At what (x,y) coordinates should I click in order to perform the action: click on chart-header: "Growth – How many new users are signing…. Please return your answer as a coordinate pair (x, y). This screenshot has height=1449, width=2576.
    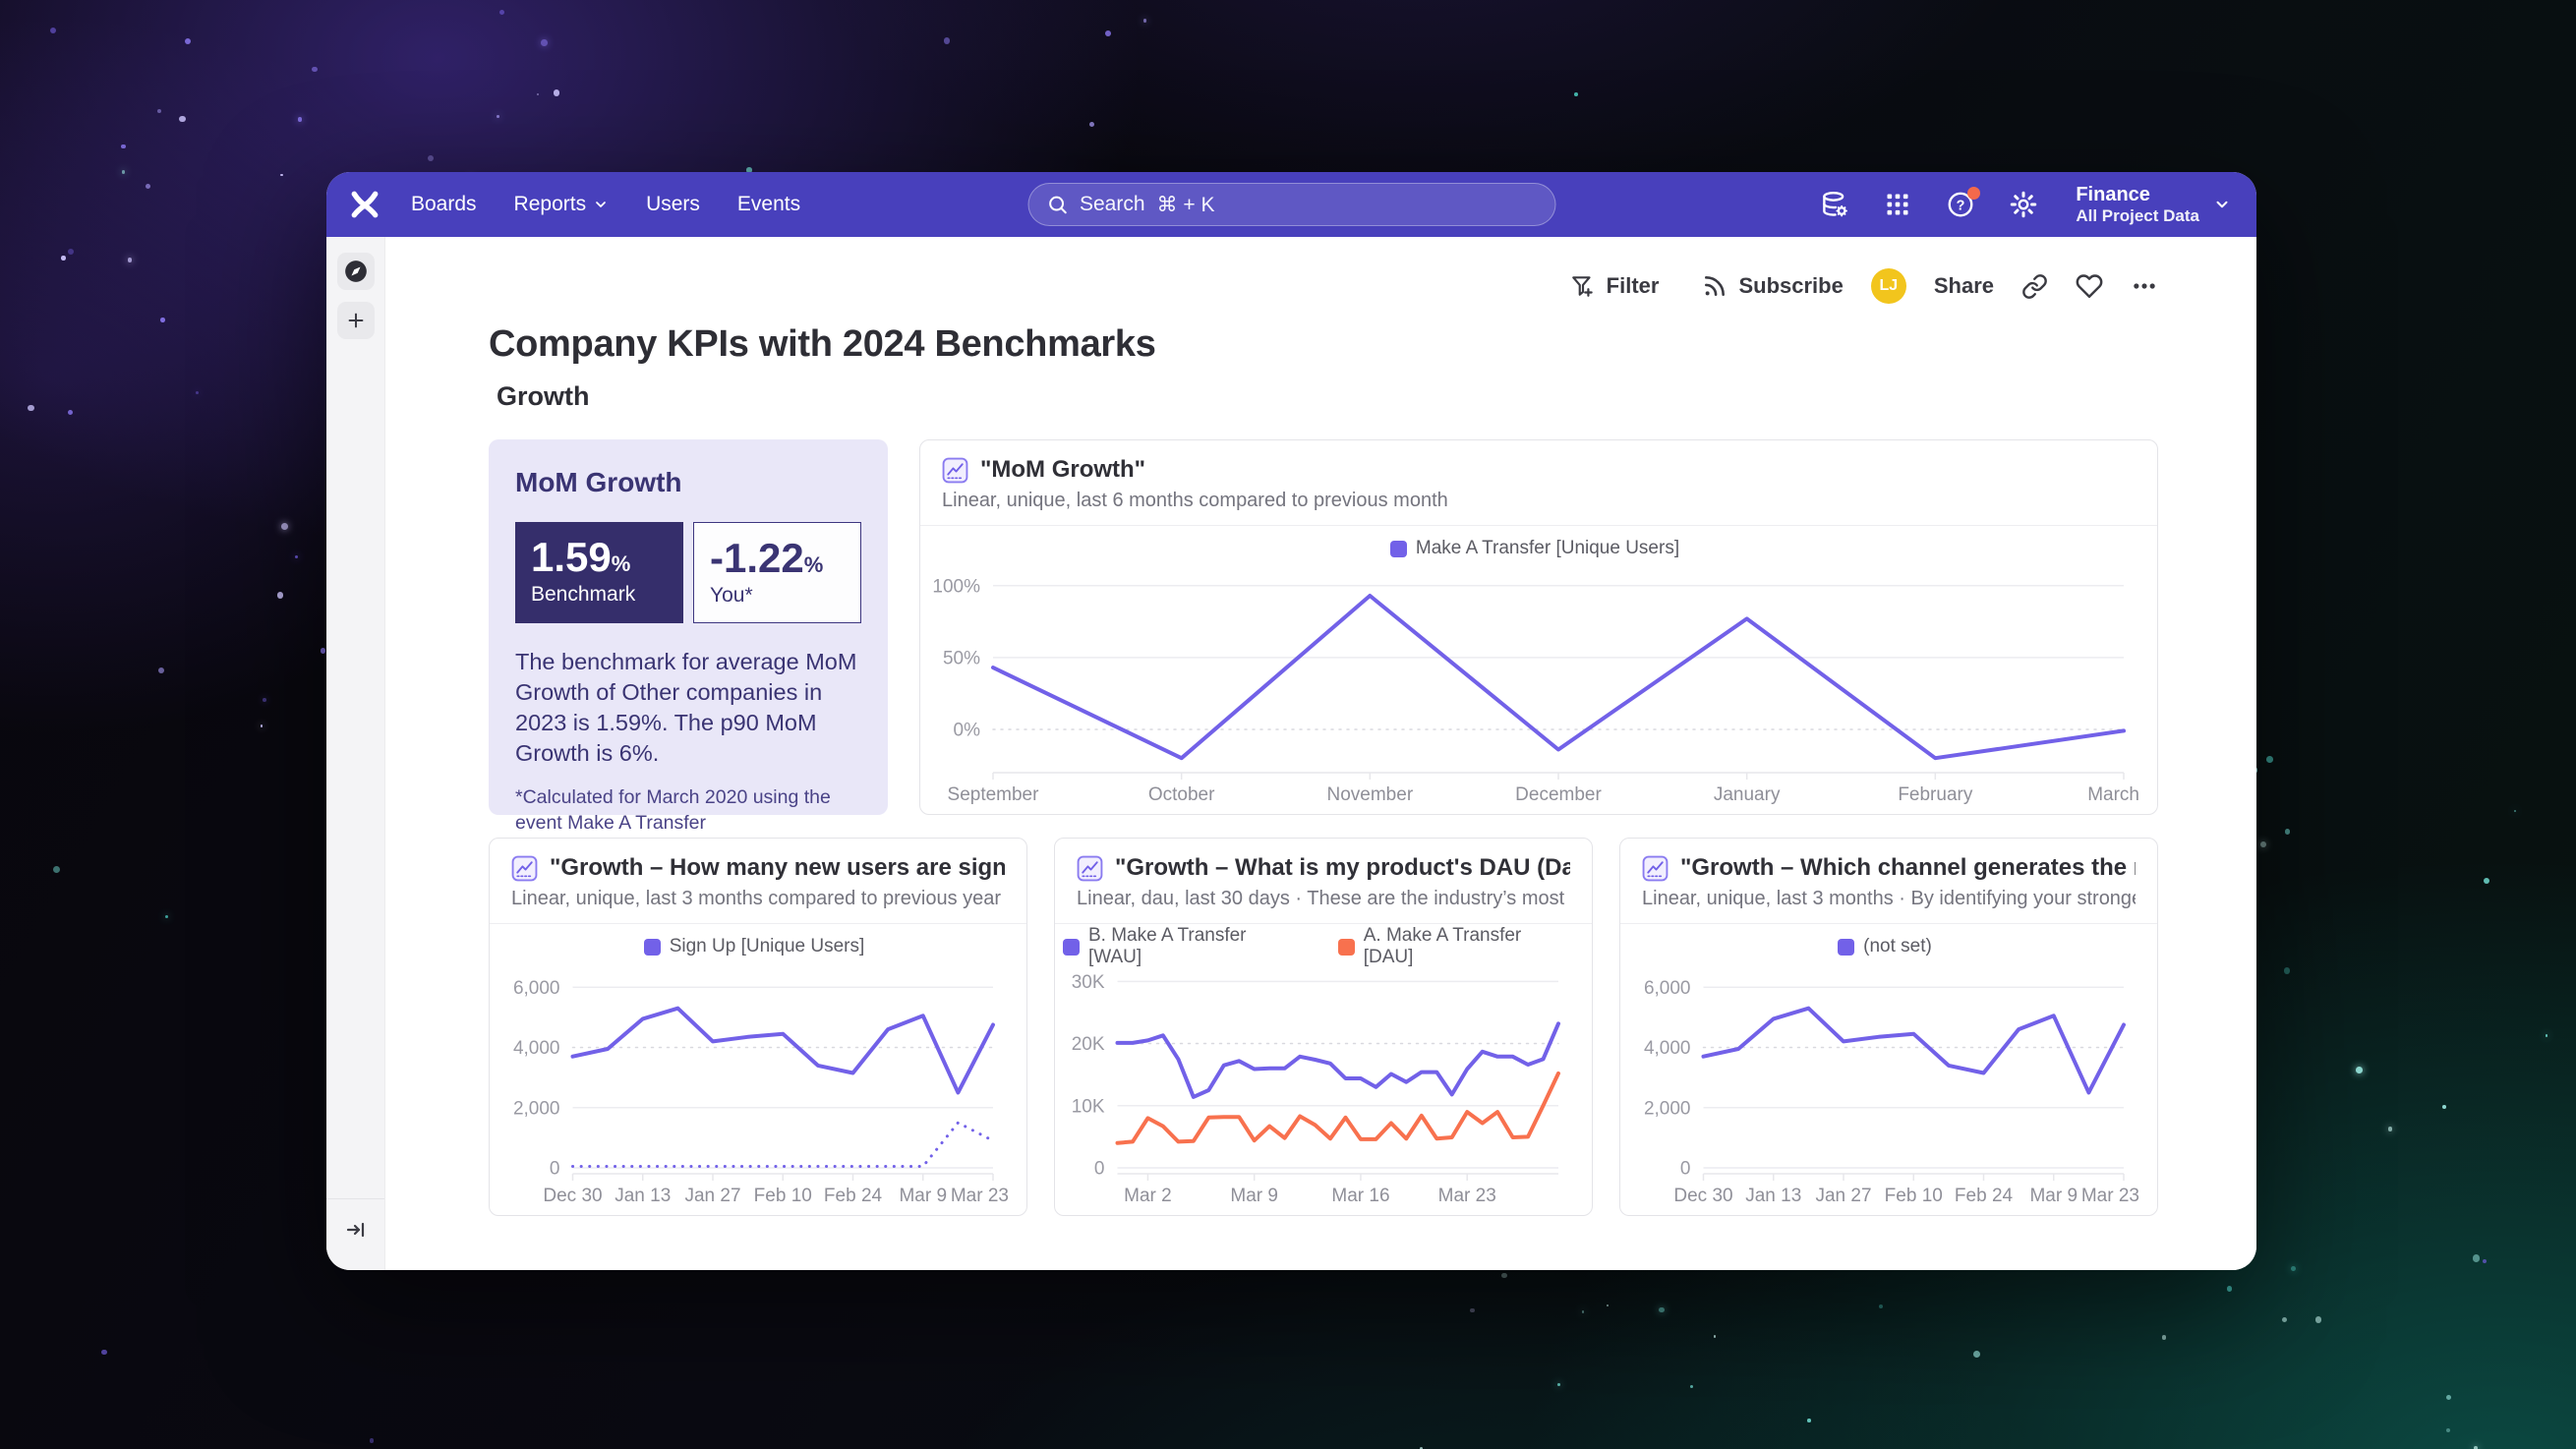
    Looking at the image, I should click on (758, 882).